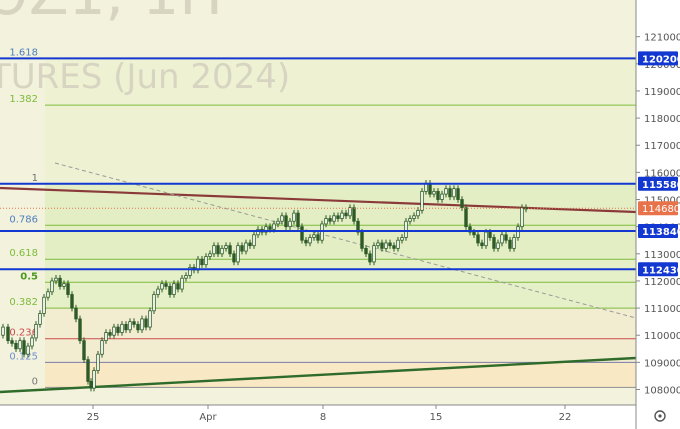 The height and width of the screenshot is (429, 680). What do you see at coordinates (23, 253) in the screenshot?
I see `fib-label: 0.618` at bounding box center [23, 253].